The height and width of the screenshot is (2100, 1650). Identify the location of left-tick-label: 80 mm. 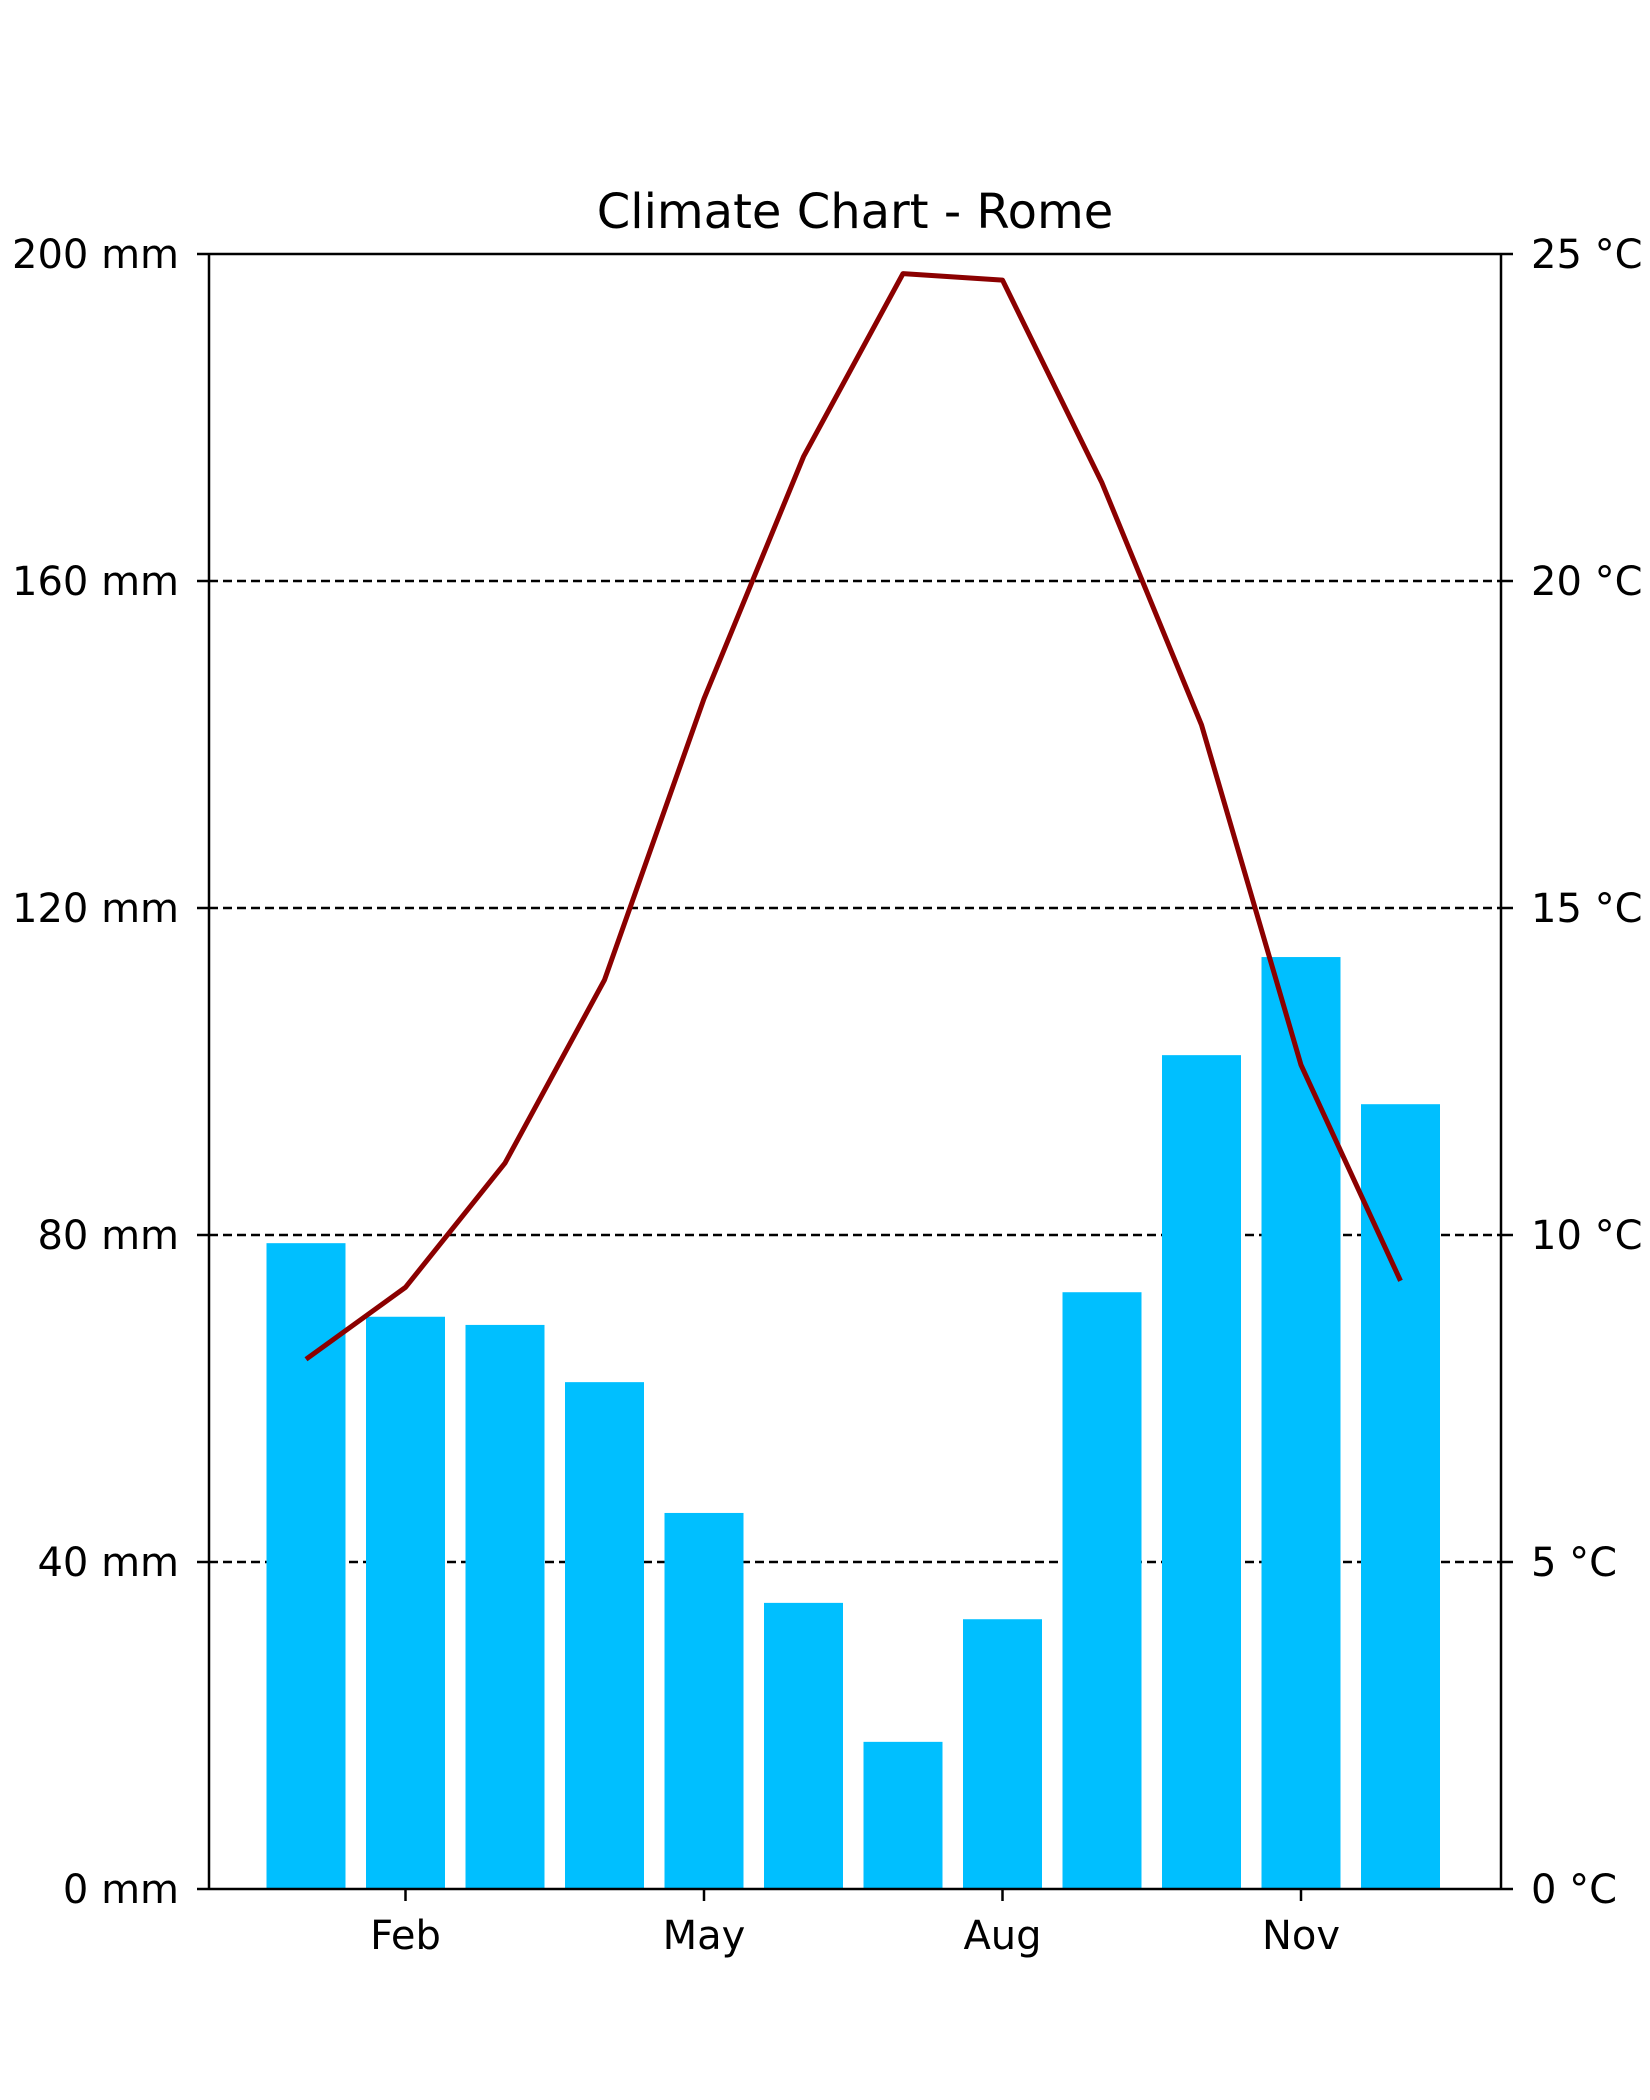
(108, 1236).